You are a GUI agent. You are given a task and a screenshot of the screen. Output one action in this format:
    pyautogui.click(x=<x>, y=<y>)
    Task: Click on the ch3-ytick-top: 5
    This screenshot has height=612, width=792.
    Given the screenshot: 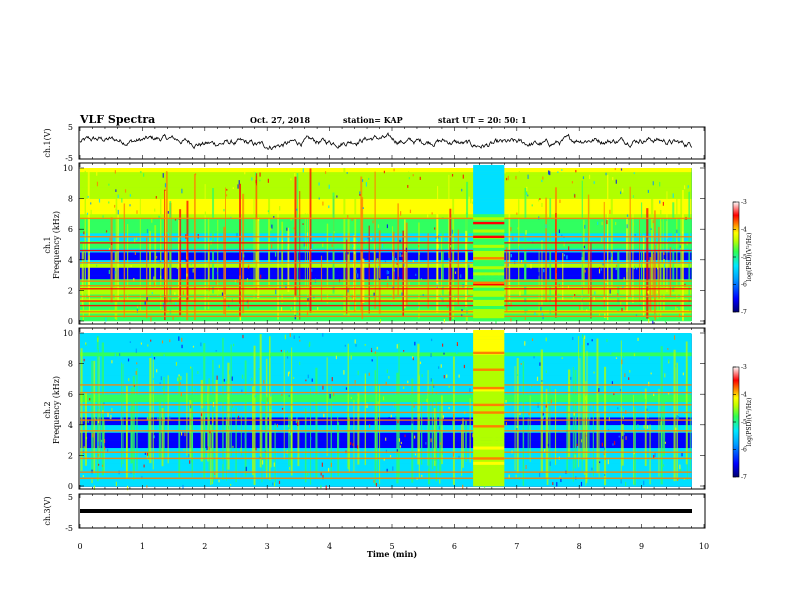 What is the action you would take?
    pyautogui.click(x=70, y=497)
    